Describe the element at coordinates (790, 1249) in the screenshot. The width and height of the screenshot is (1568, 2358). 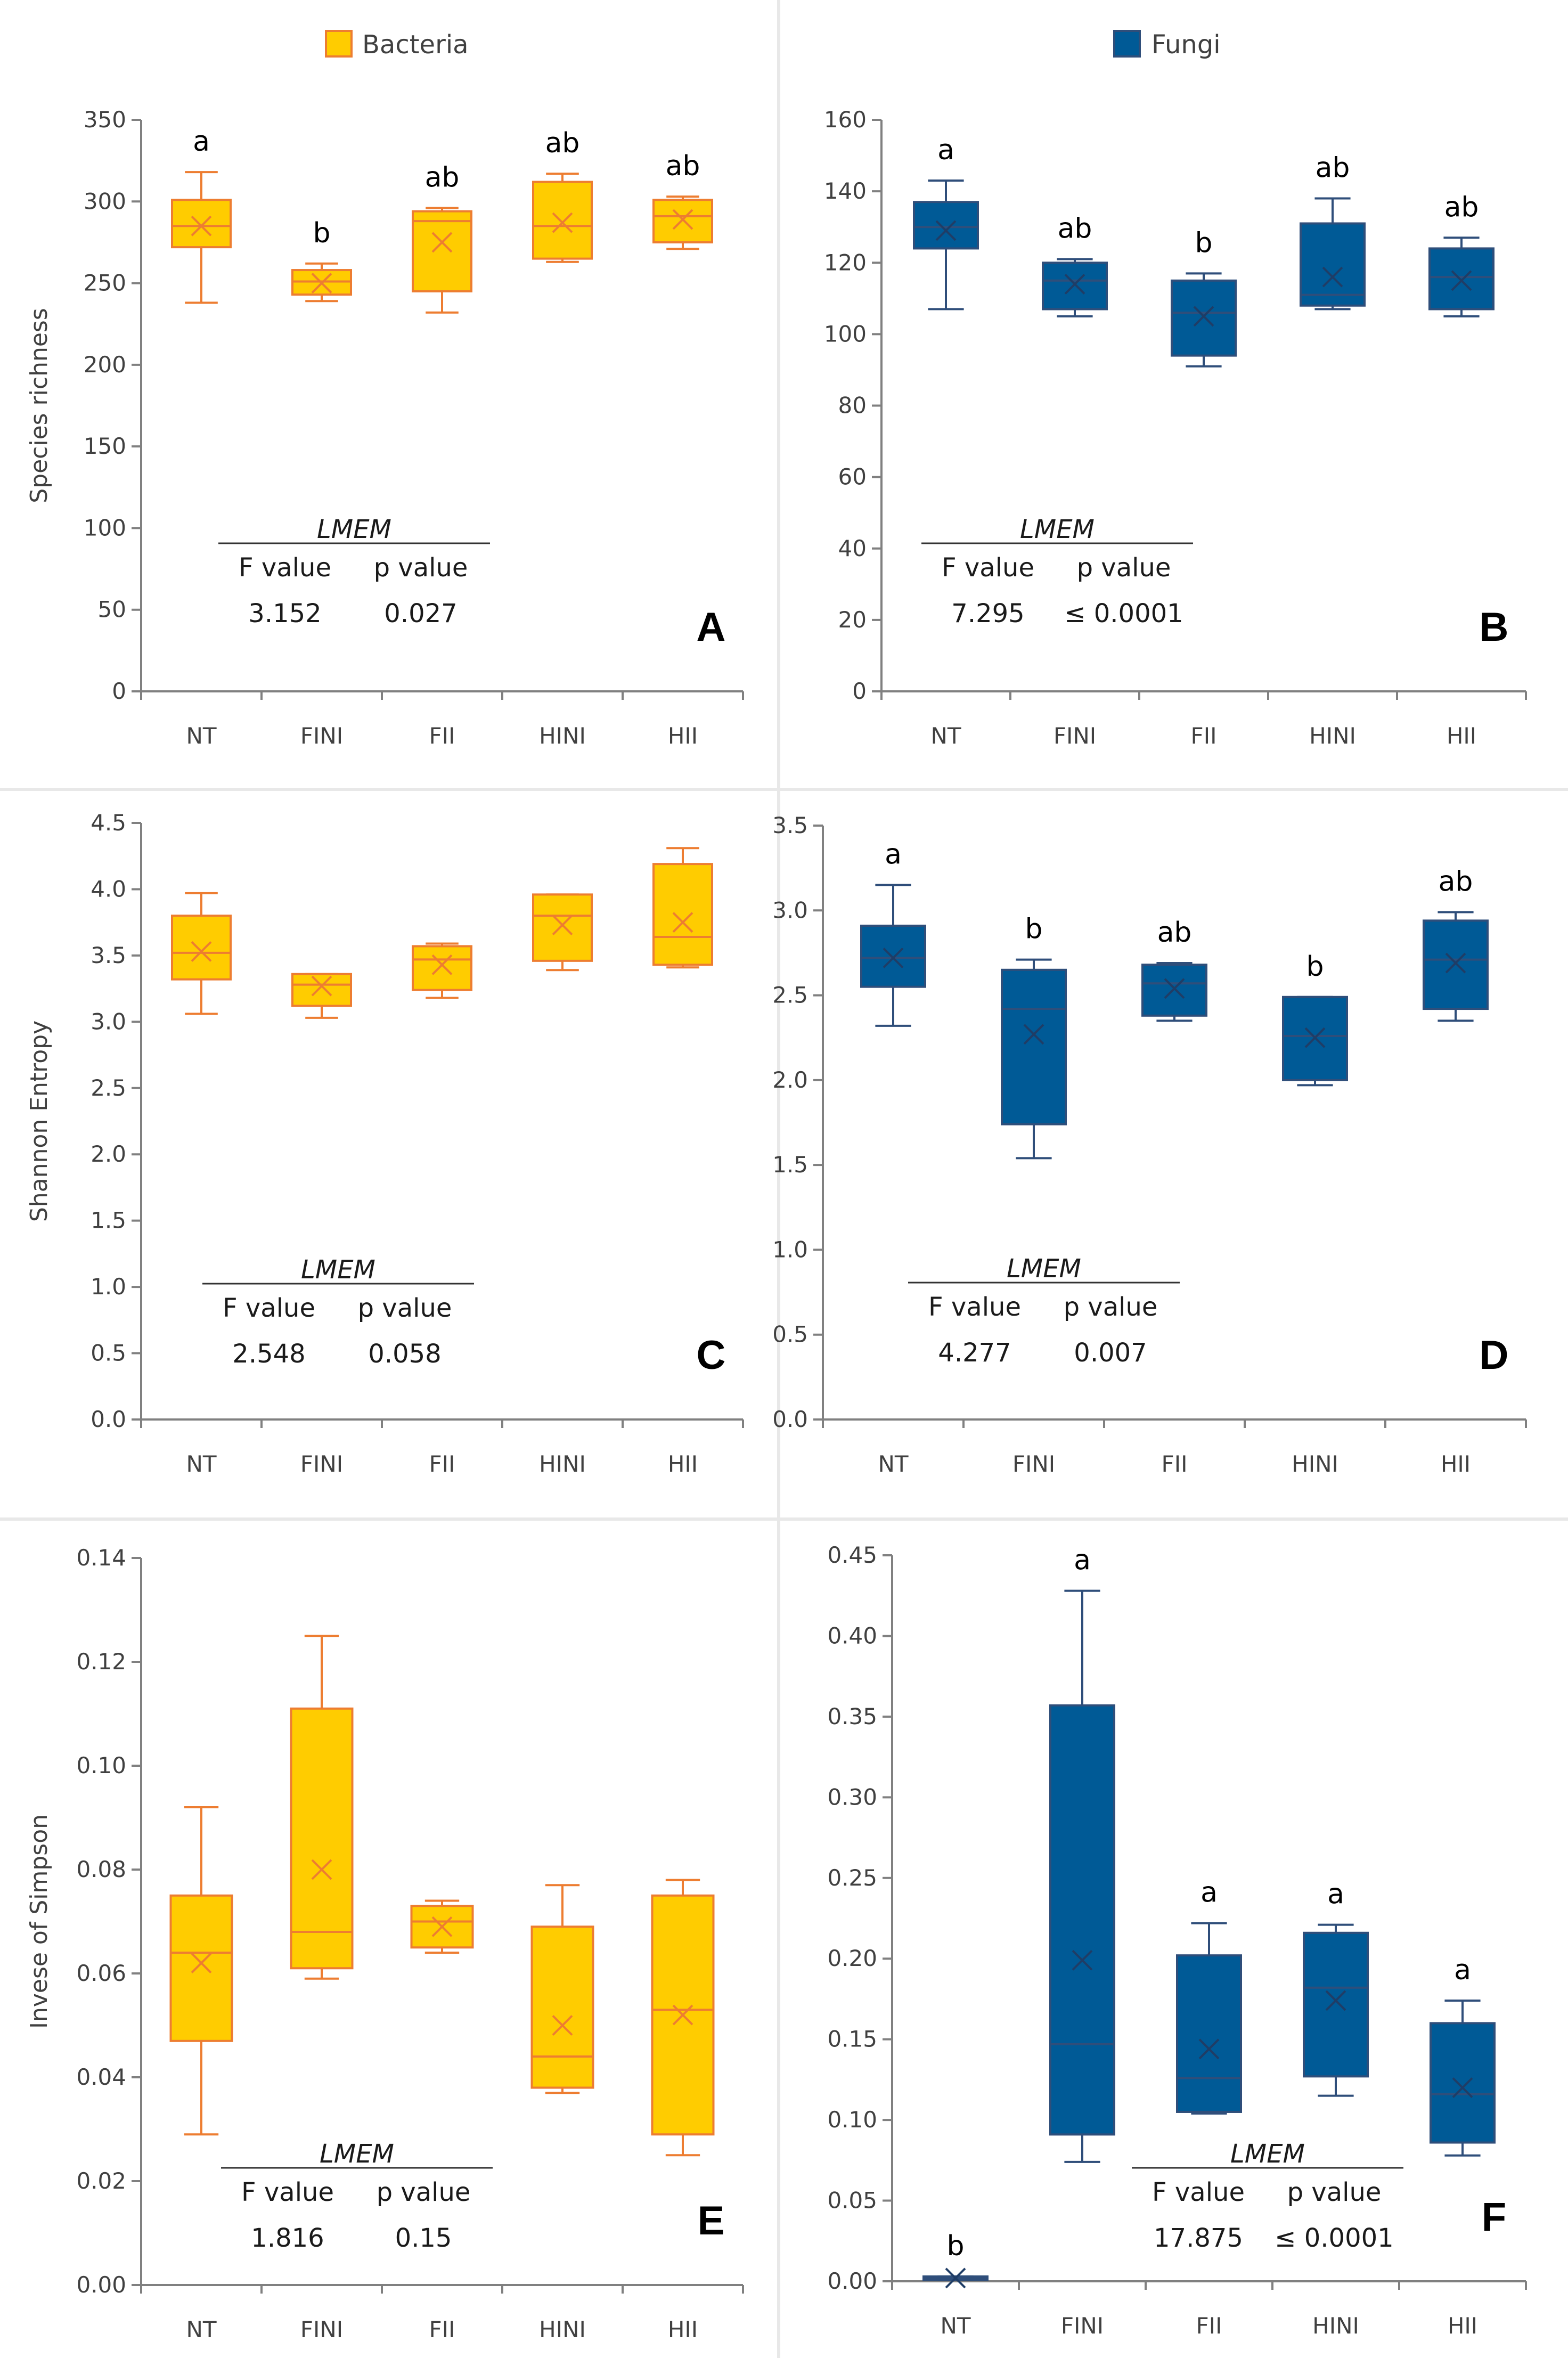
I see `y-tick-label: 1.0` at that location.